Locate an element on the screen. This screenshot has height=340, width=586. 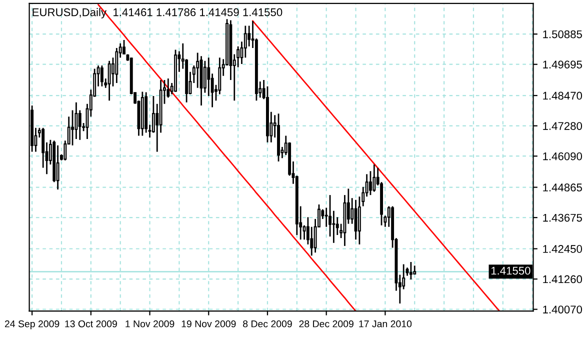
ref-line-label: 1.41550 is located at coordinates (510, 270).